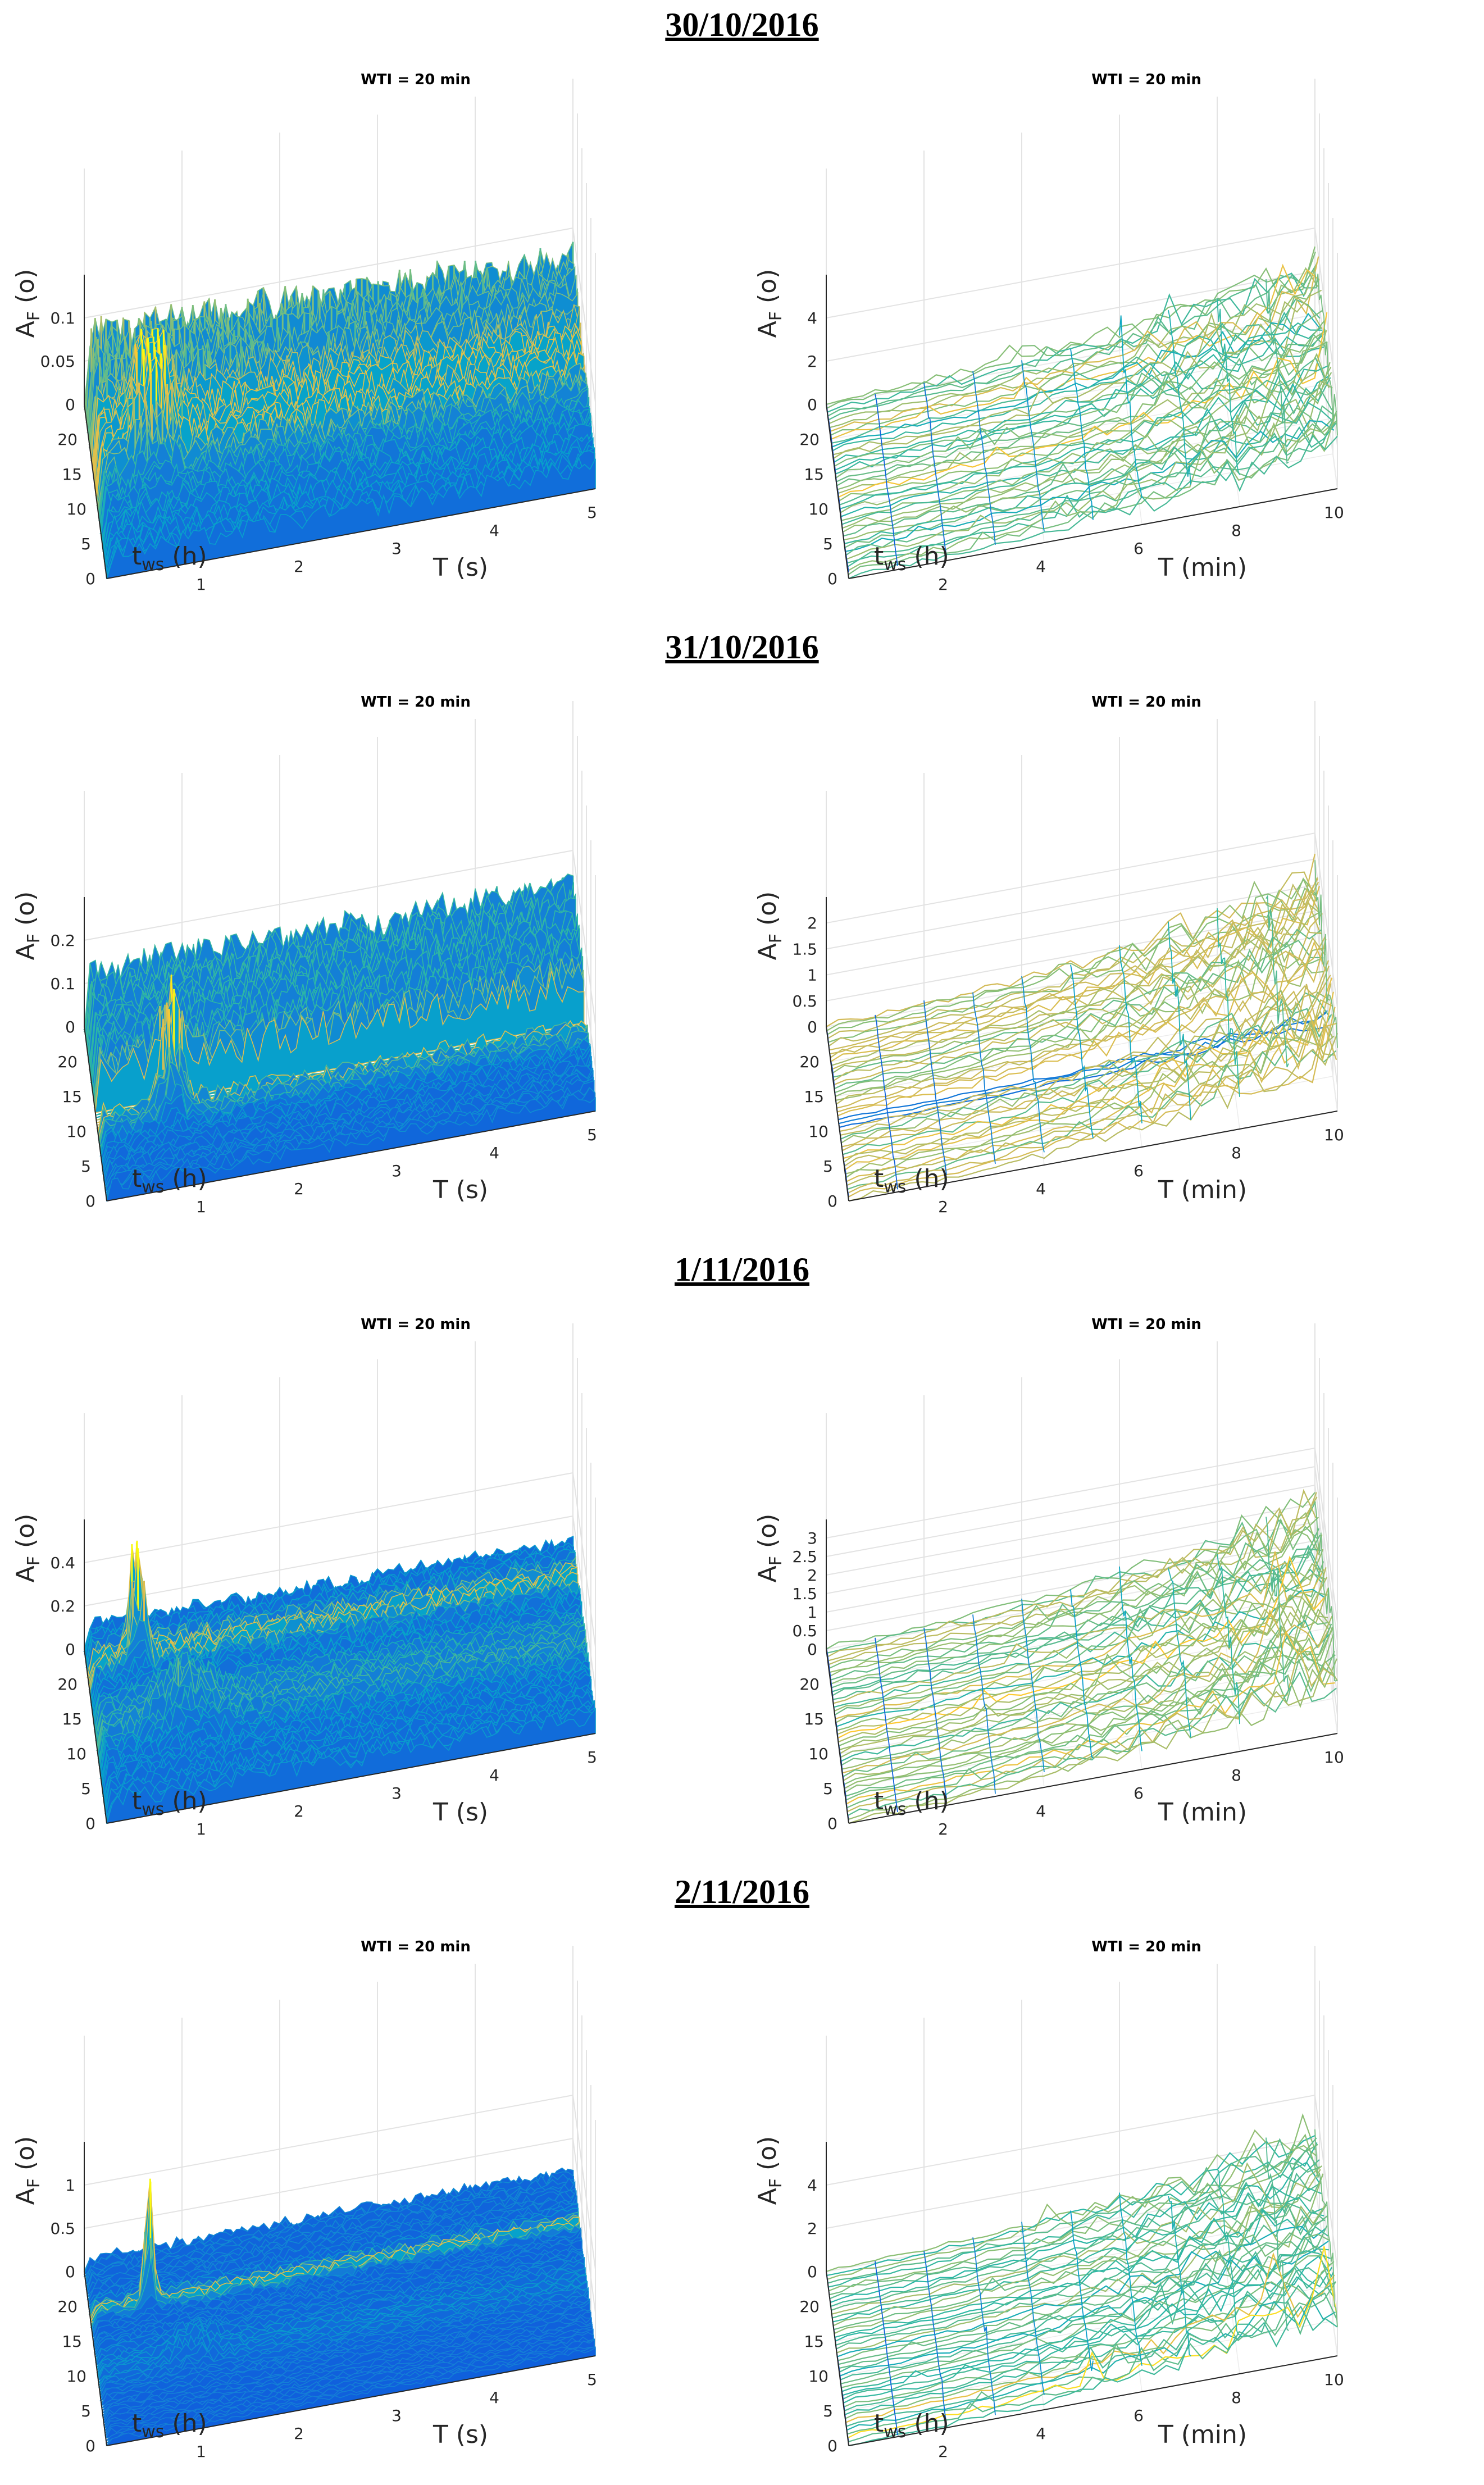  I want to click on z-tick-label: 0.2, so click(62, 940).